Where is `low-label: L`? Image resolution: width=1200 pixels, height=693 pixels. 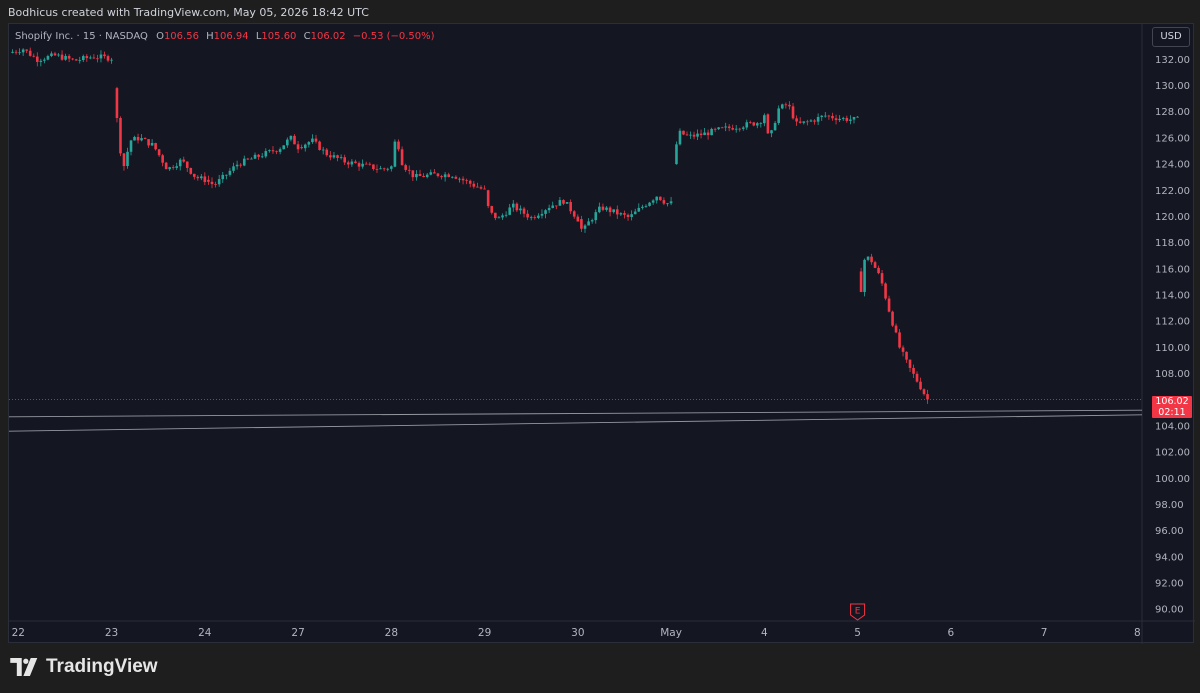 low-label: L is located at coordinates (258, 36).